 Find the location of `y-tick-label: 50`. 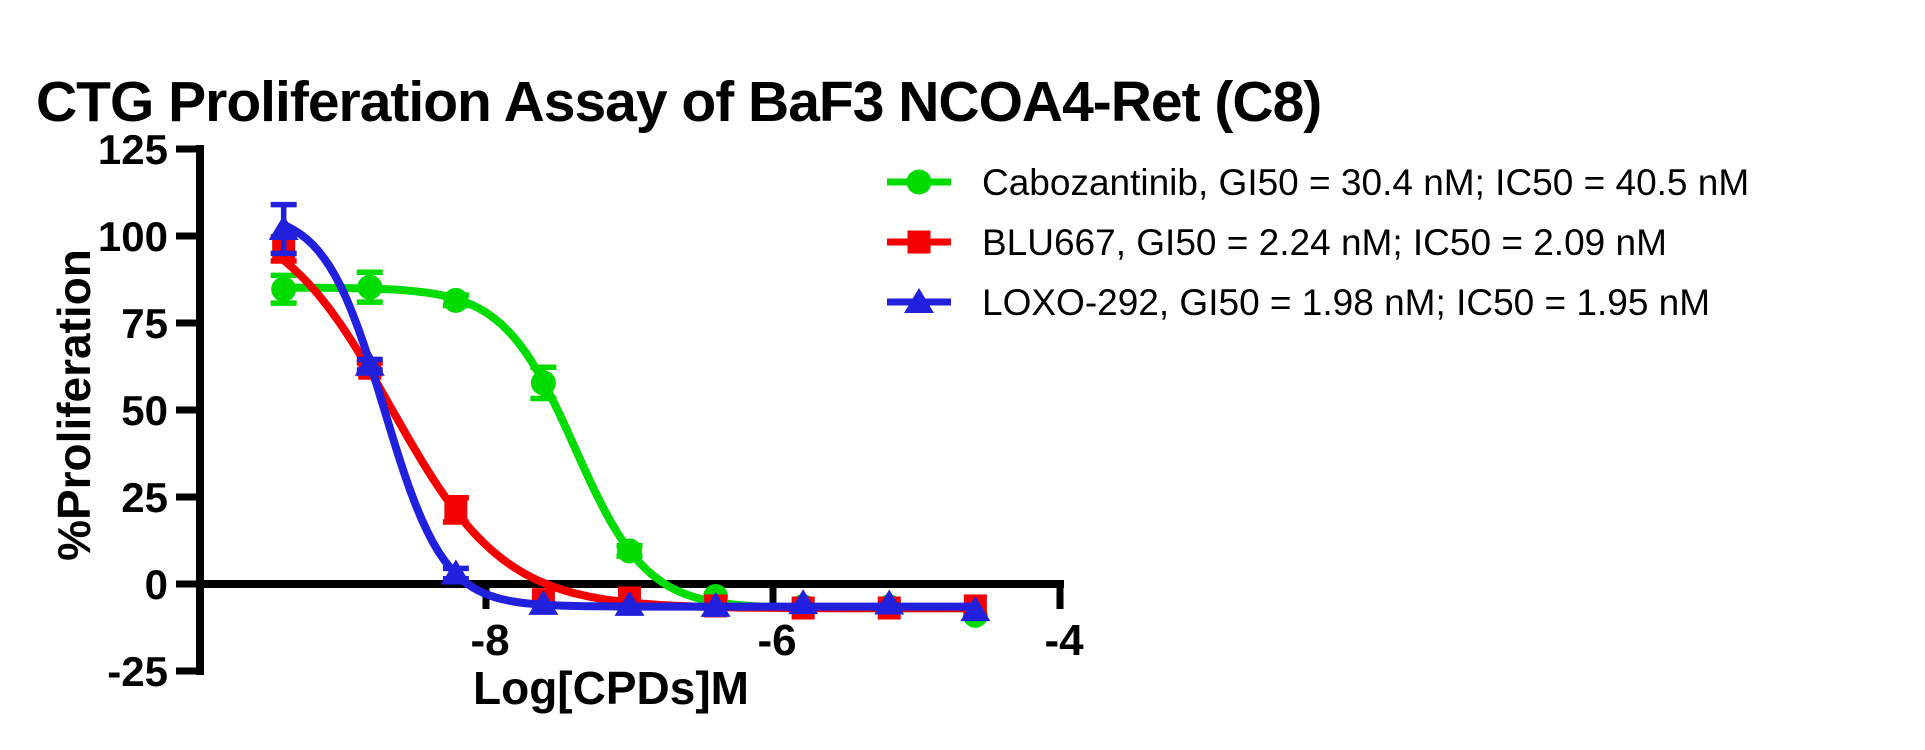

y-tick-label: 50 is located at coordinates (144, 410).